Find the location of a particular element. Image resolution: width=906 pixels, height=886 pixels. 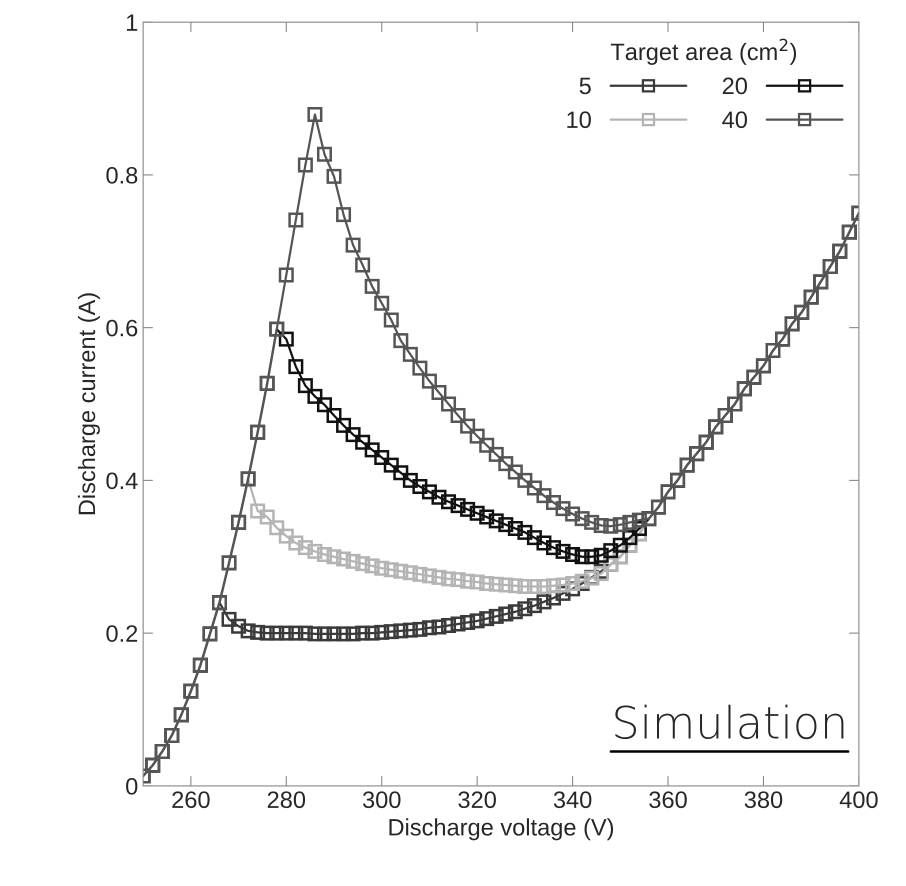

legend-title: Target area (cm$^{2}$) is located at coordinates (703, 51).